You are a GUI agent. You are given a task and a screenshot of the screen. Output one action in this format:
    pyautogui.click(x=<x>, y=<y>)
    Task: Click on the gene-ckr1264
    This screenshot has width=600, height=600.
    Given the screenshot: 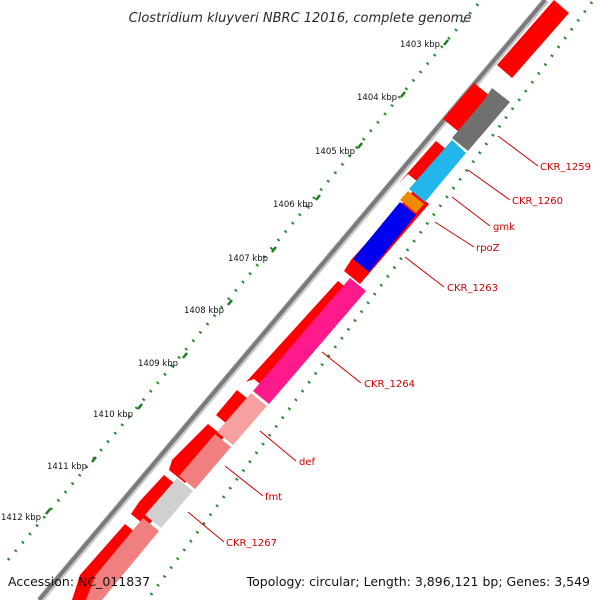 What is the action you would take?
    pyautogui.click(x=309, y=341)
    